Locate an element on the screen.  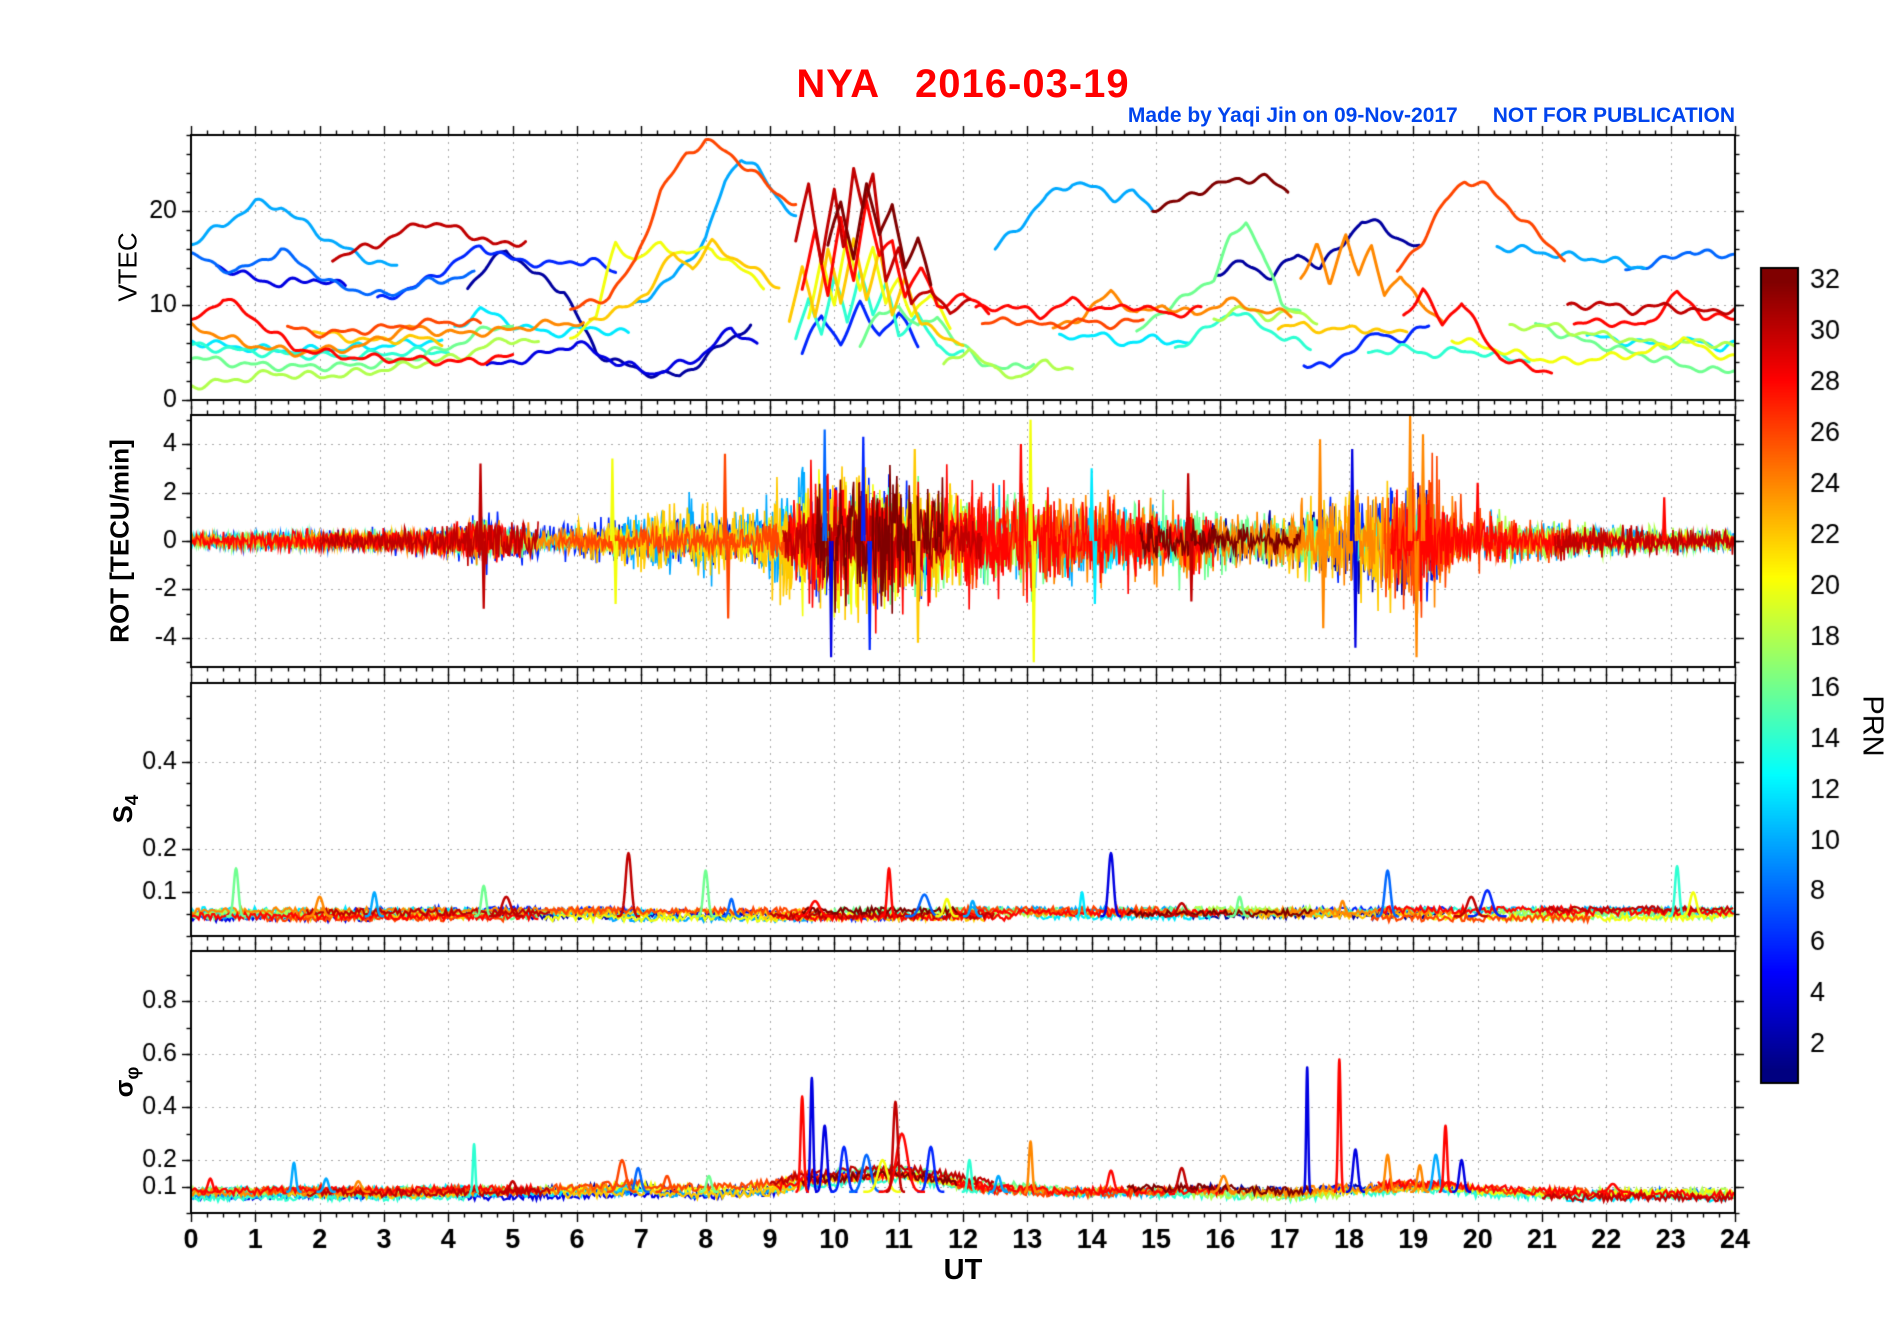
chart-title: NYA 2016-03-19 is located at coordinates (963, 84).